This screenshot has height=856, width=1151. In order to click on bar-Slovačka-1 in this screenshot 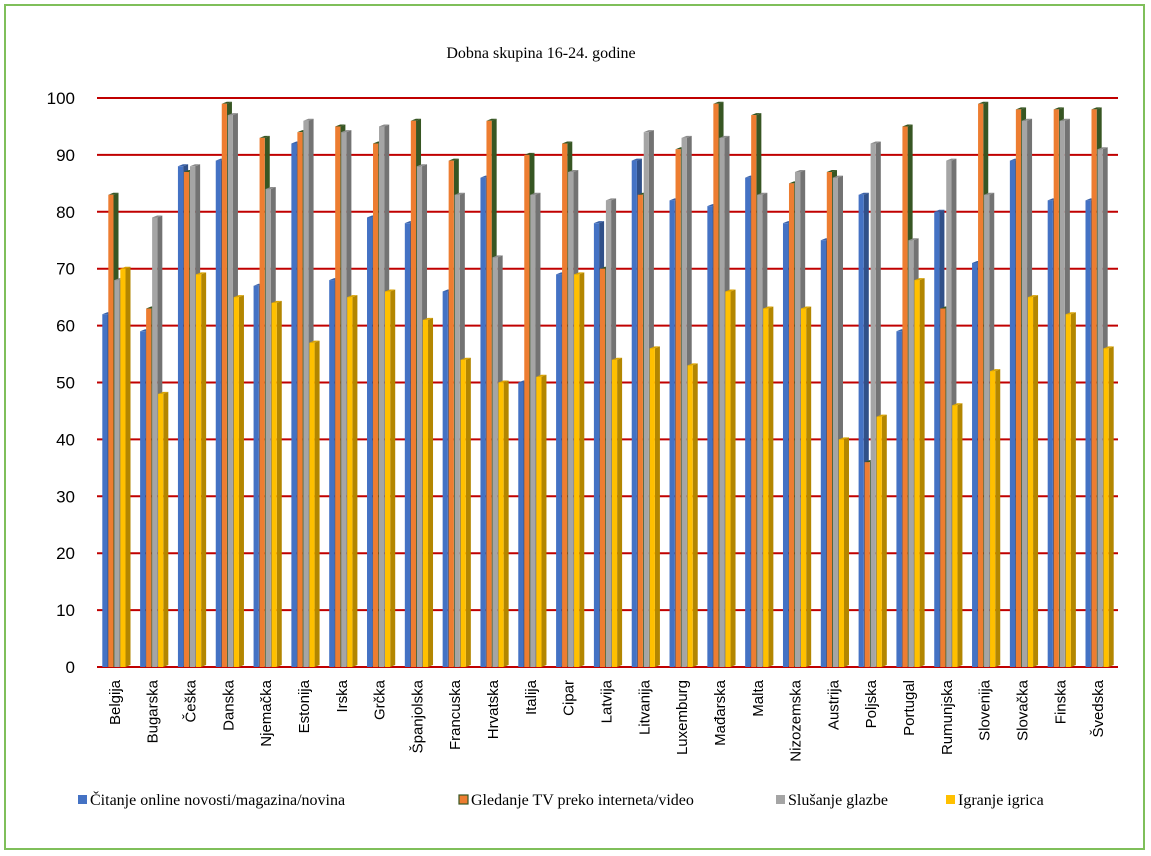, I will do `click(1012, 413)`.